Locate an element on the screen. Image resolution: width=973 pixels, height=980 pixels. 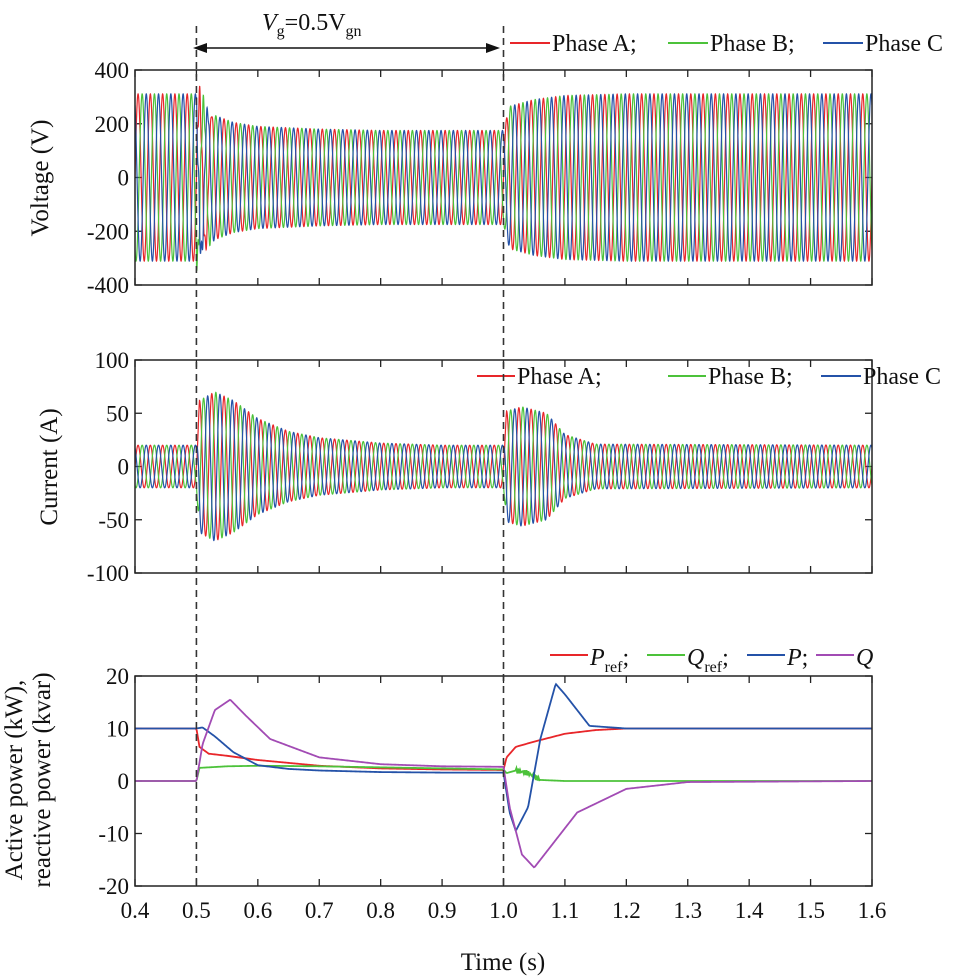
xtick-label: 0.9 is located at coordinates (442, 910).